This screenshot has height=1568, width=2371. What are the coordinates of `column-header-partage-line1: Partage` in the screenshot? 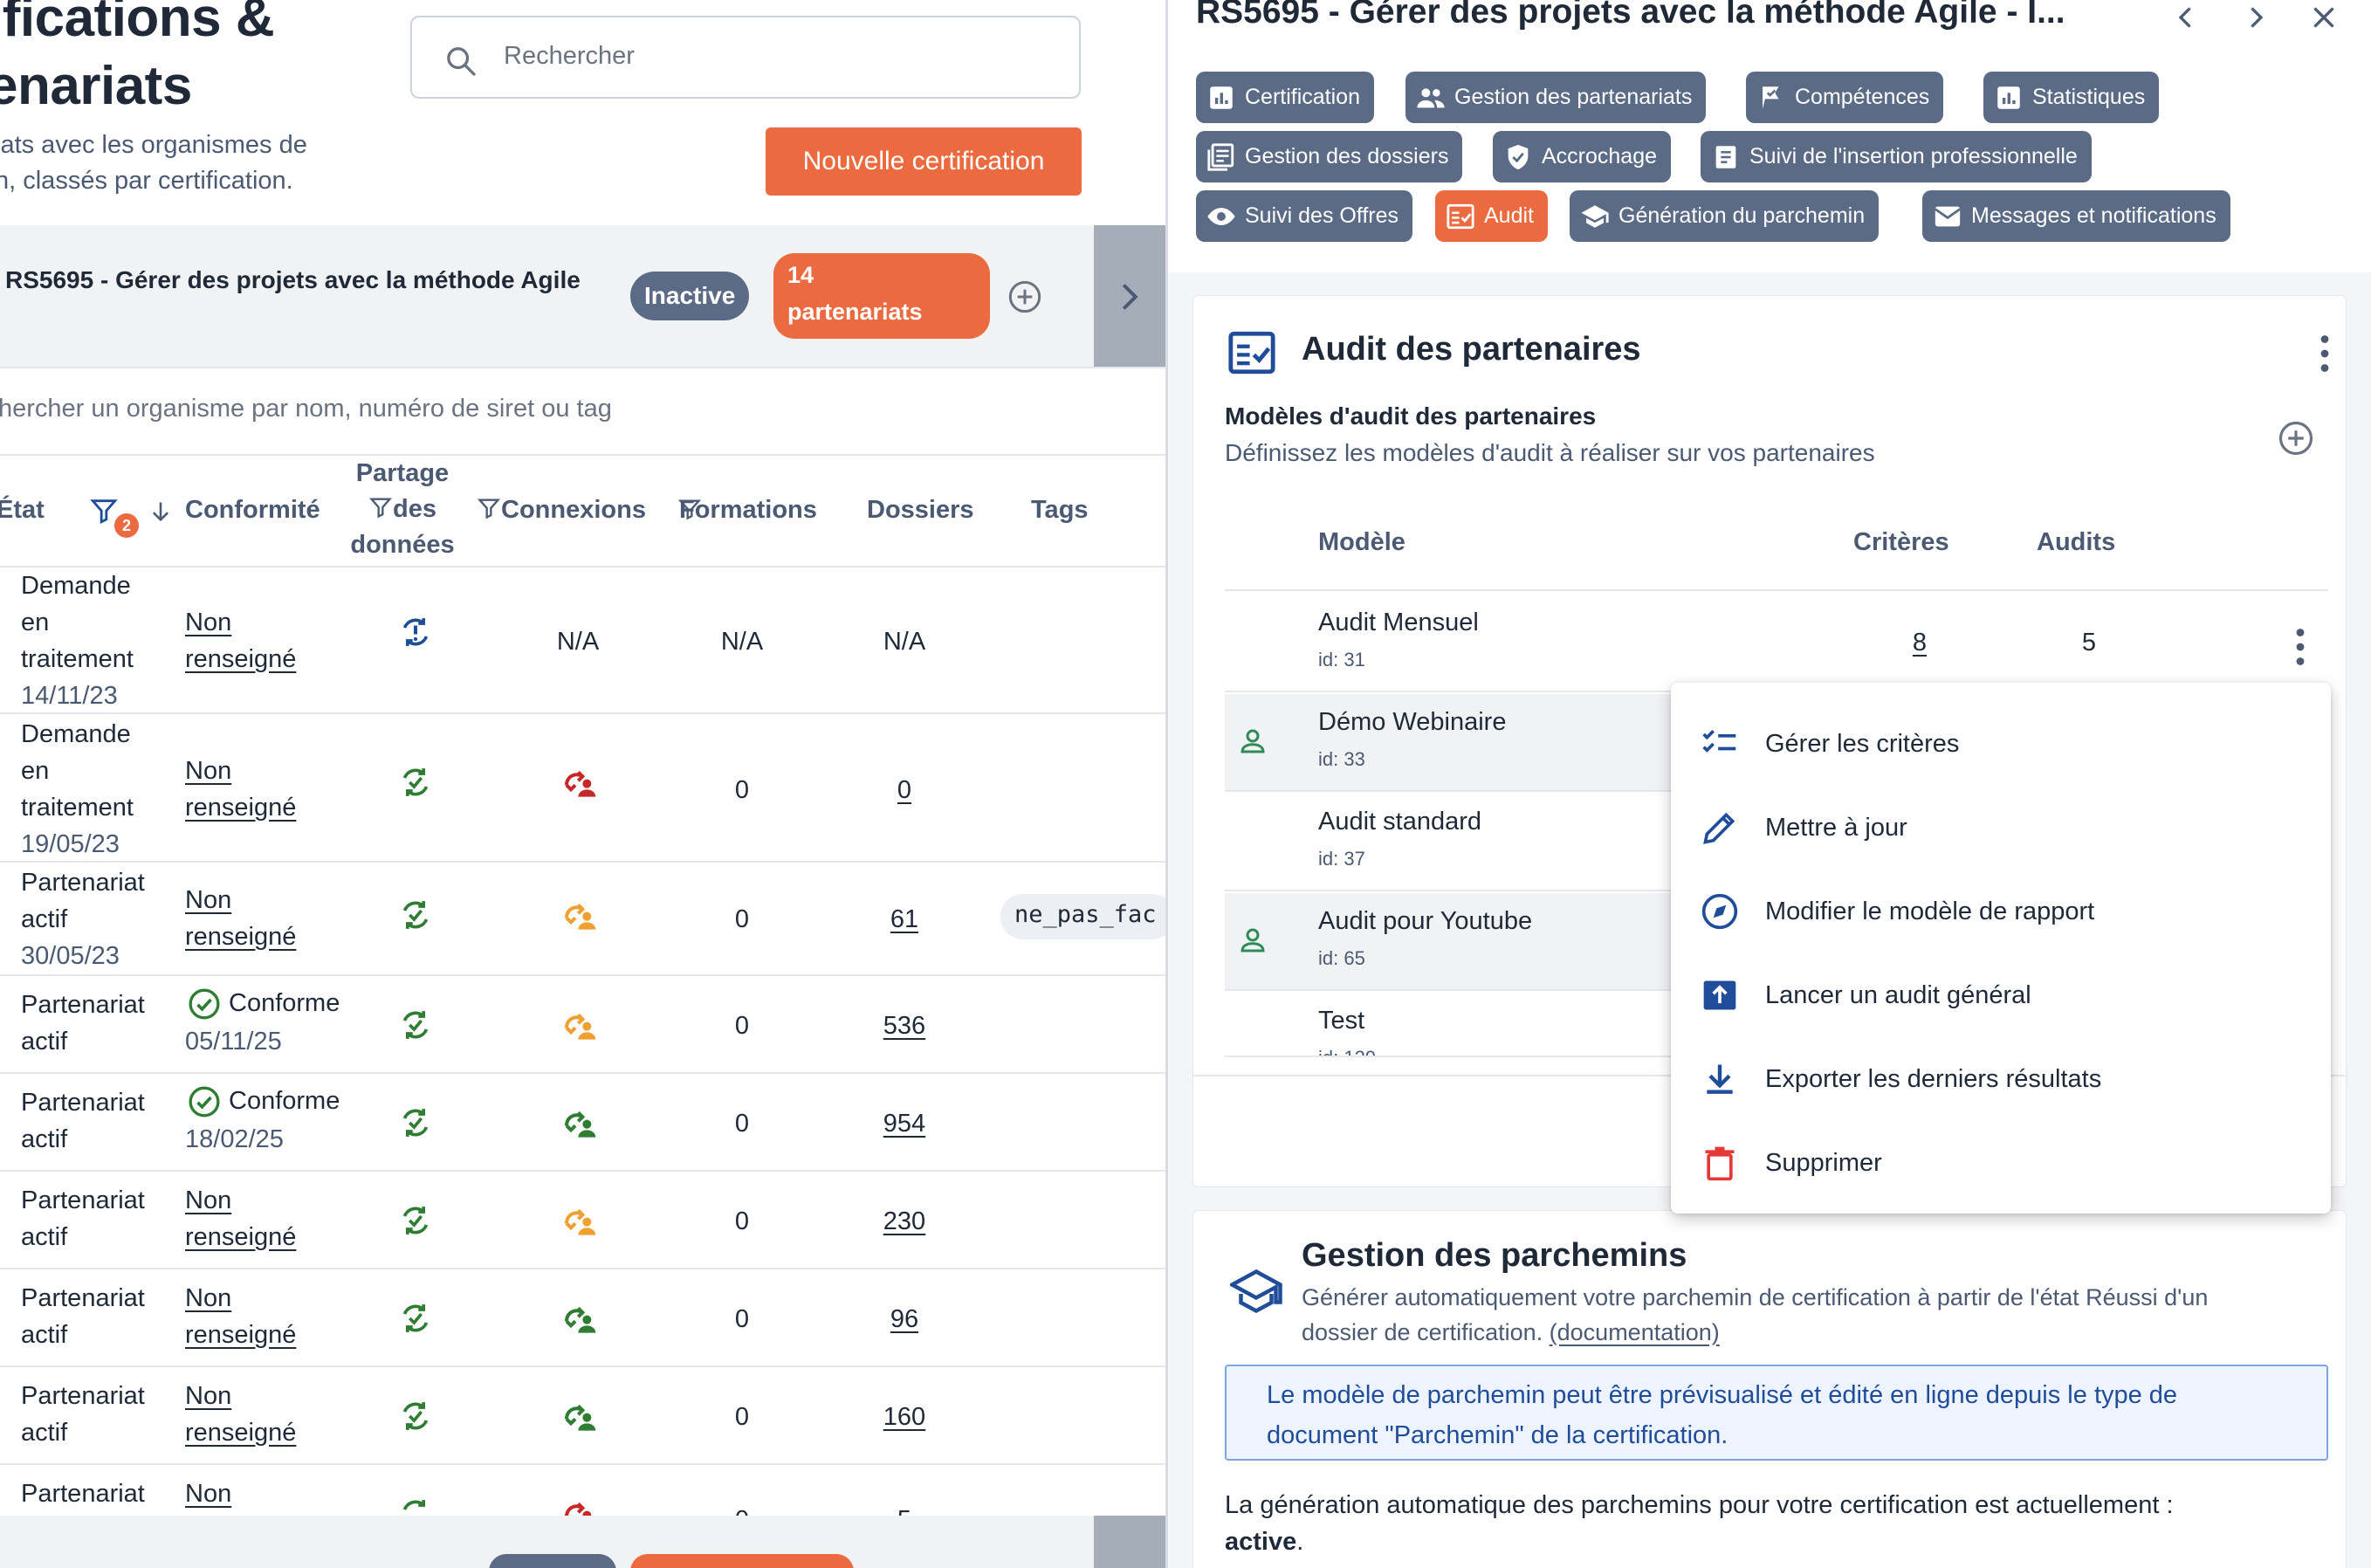 It's located at (402, 473).